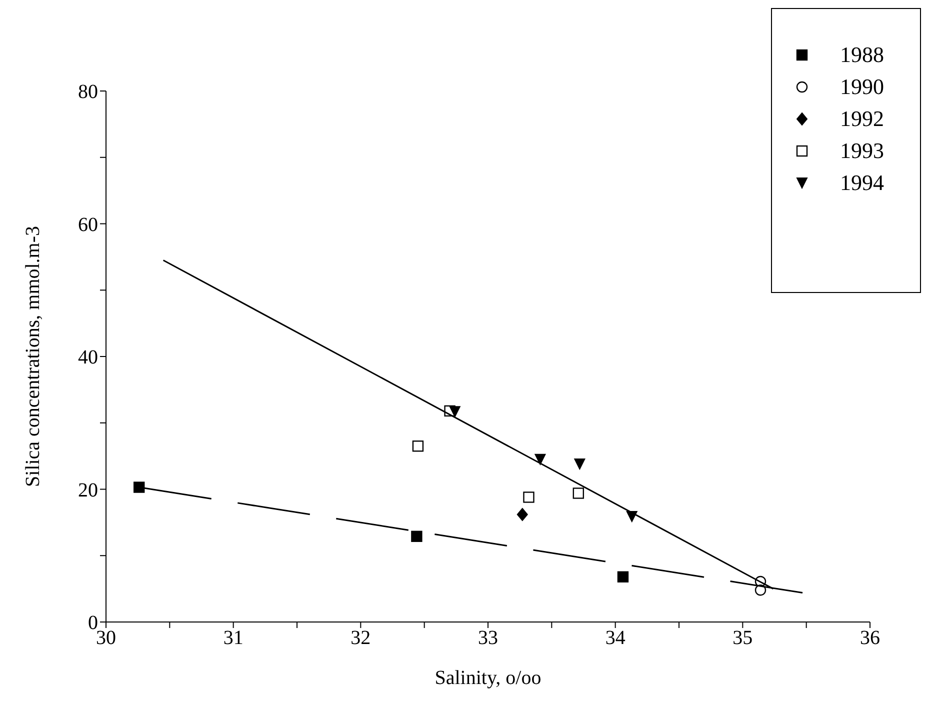  Describe the element at coordinates (862, 87) in the screenshot. I see `legend-label: 1990` at that location.